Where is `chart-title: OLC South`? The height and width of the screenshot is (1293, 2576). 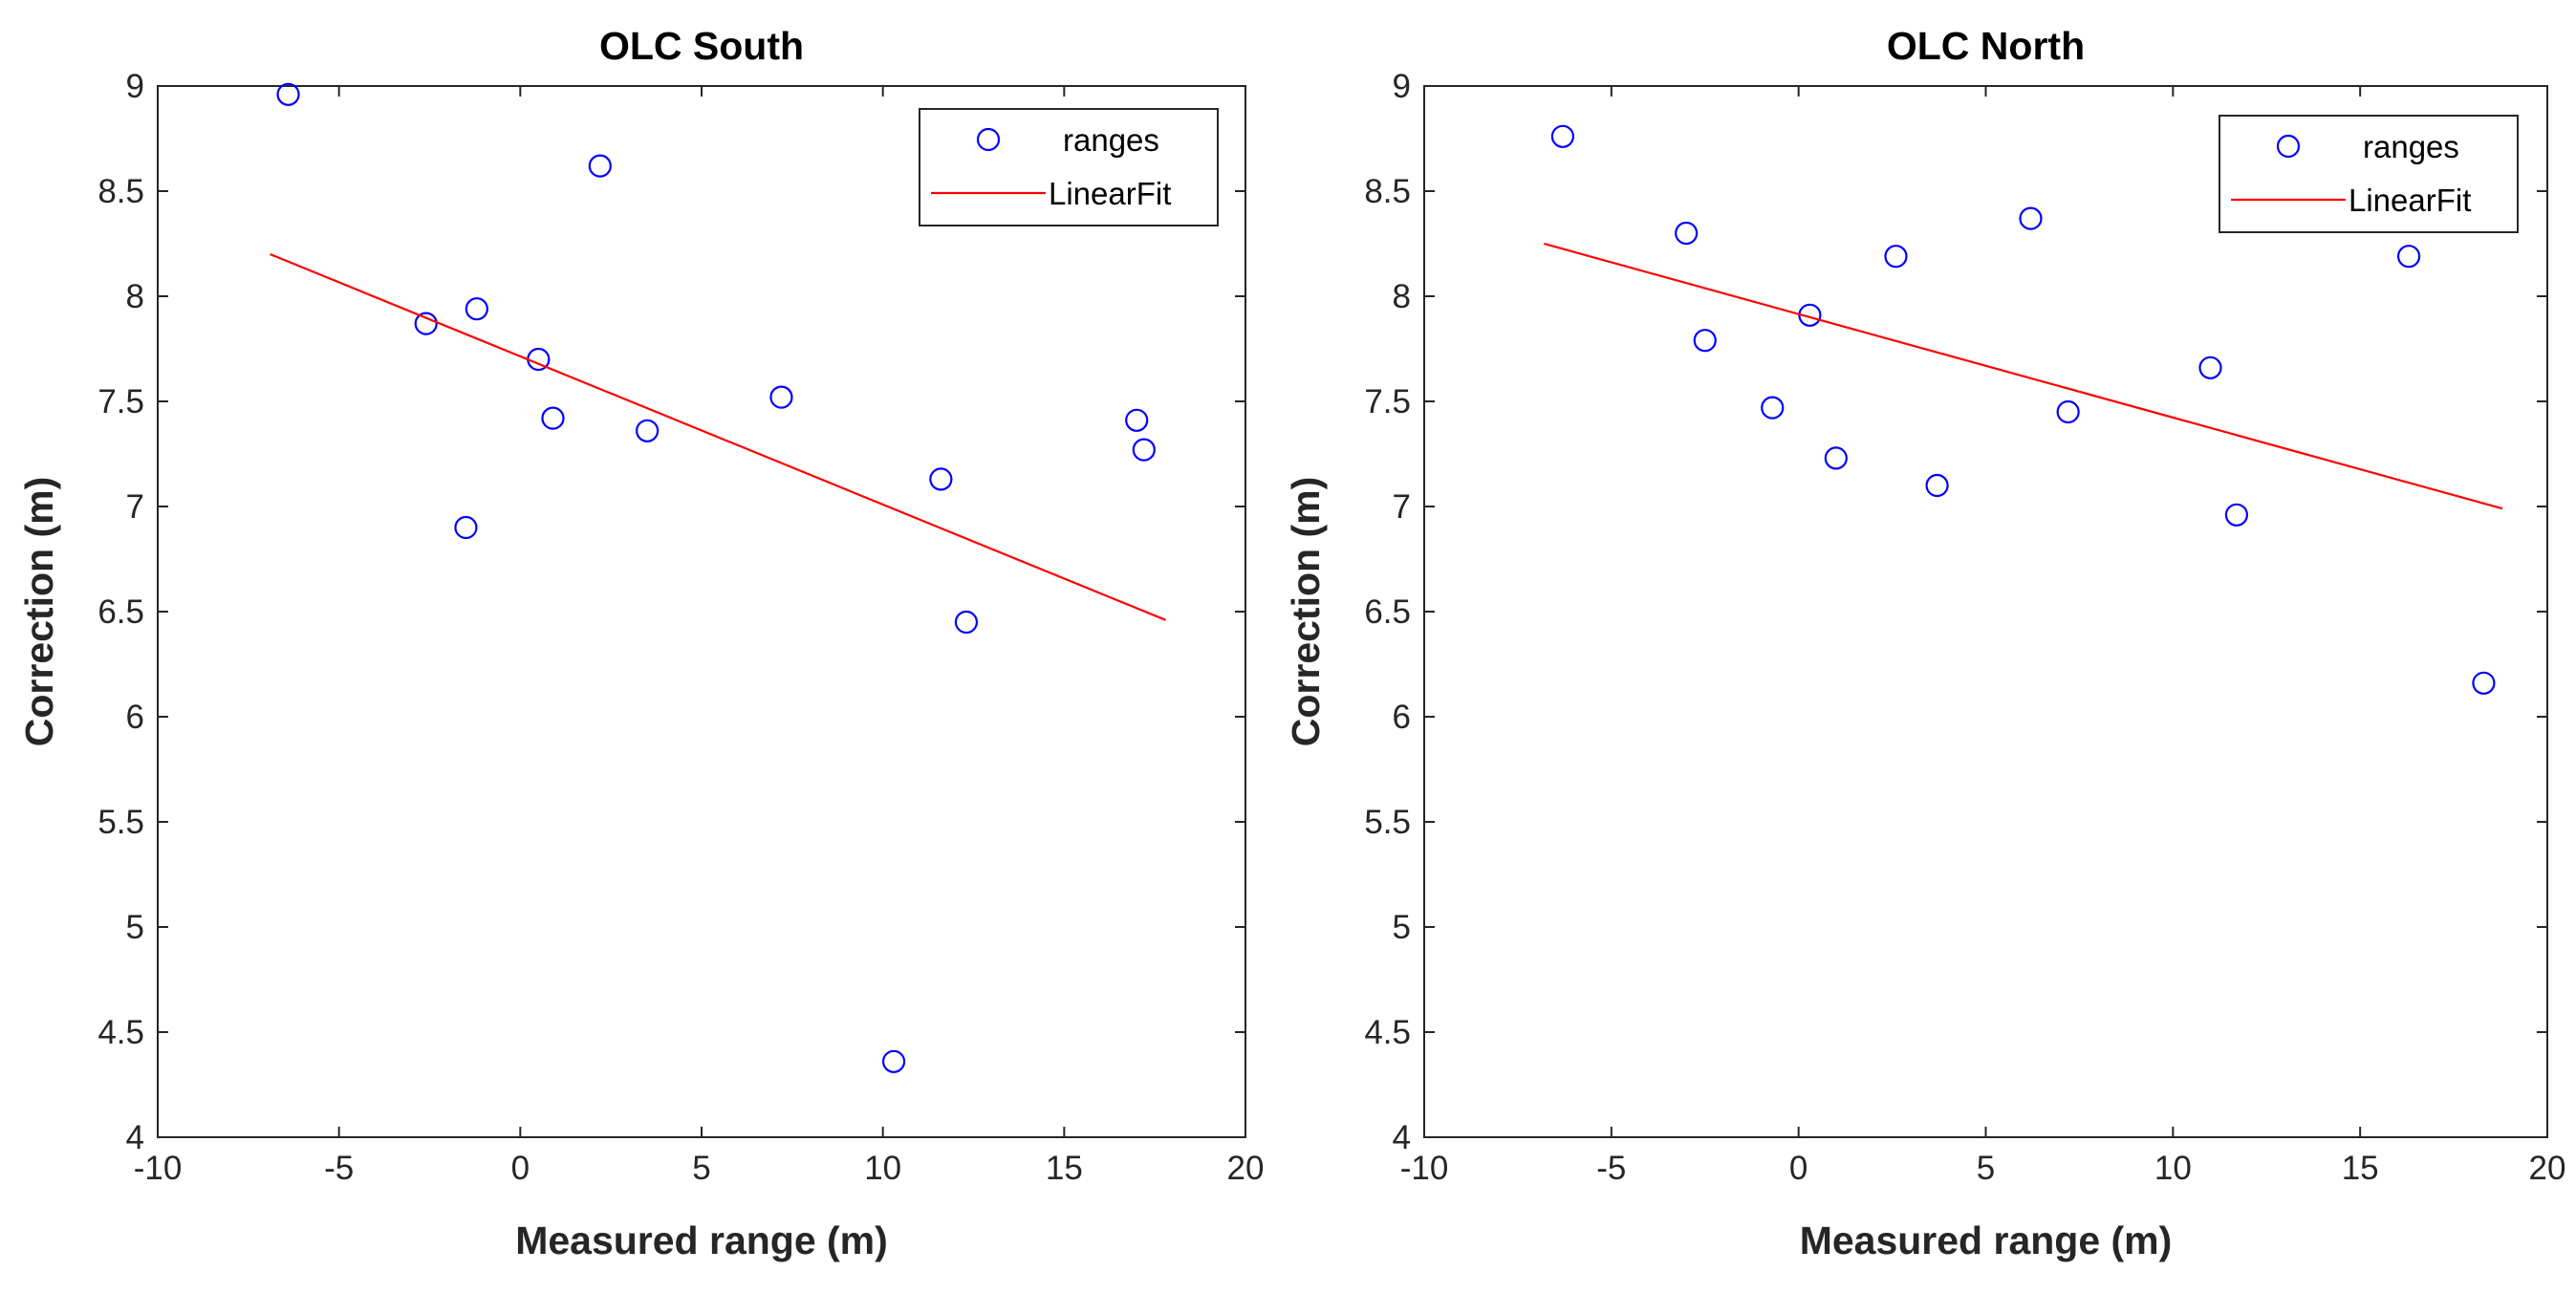
chart-title: OLC South is located at coordinates (701, 46).